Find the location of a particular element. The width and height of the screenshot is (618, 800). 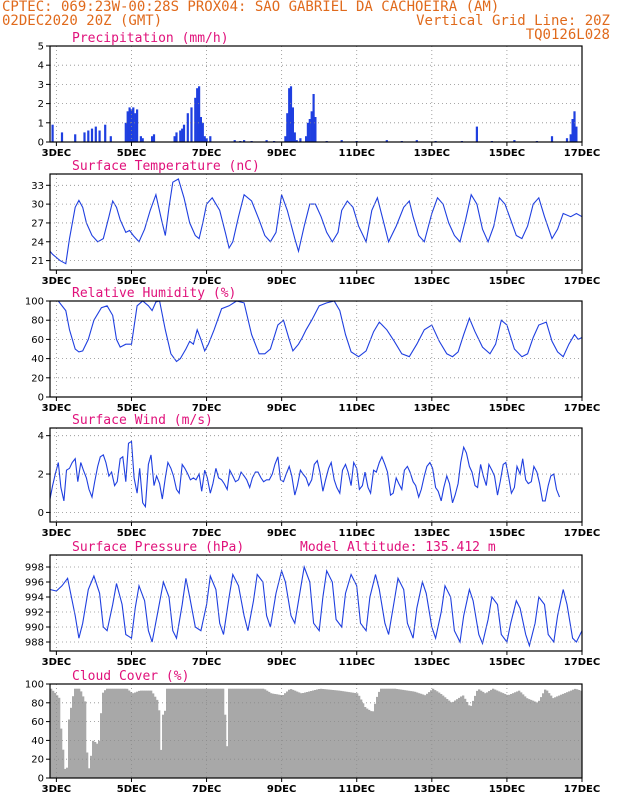

wind-xtick-label: 3DEC is located at coordinates (56, 533).